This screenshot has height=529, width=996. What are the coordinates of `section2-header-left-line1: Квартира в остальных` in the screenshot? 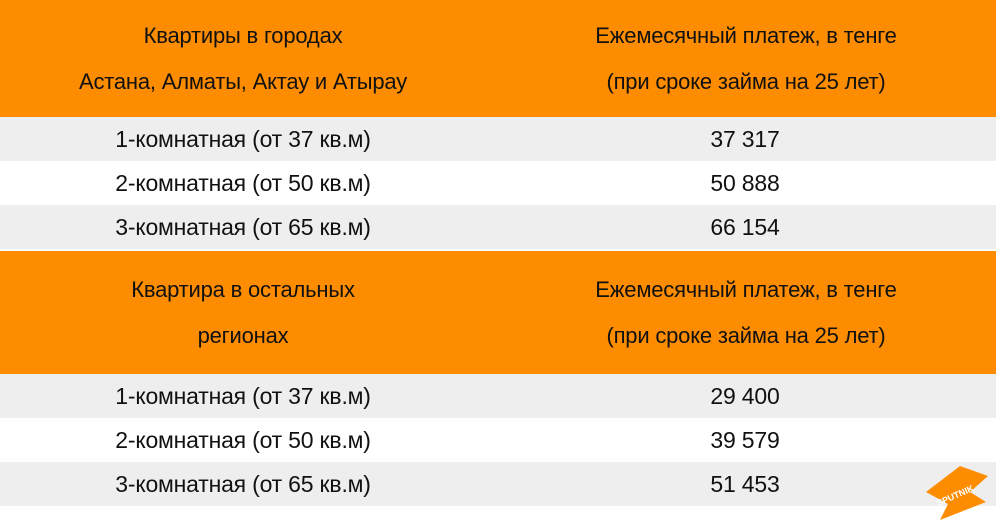 It's located at (243, 289).